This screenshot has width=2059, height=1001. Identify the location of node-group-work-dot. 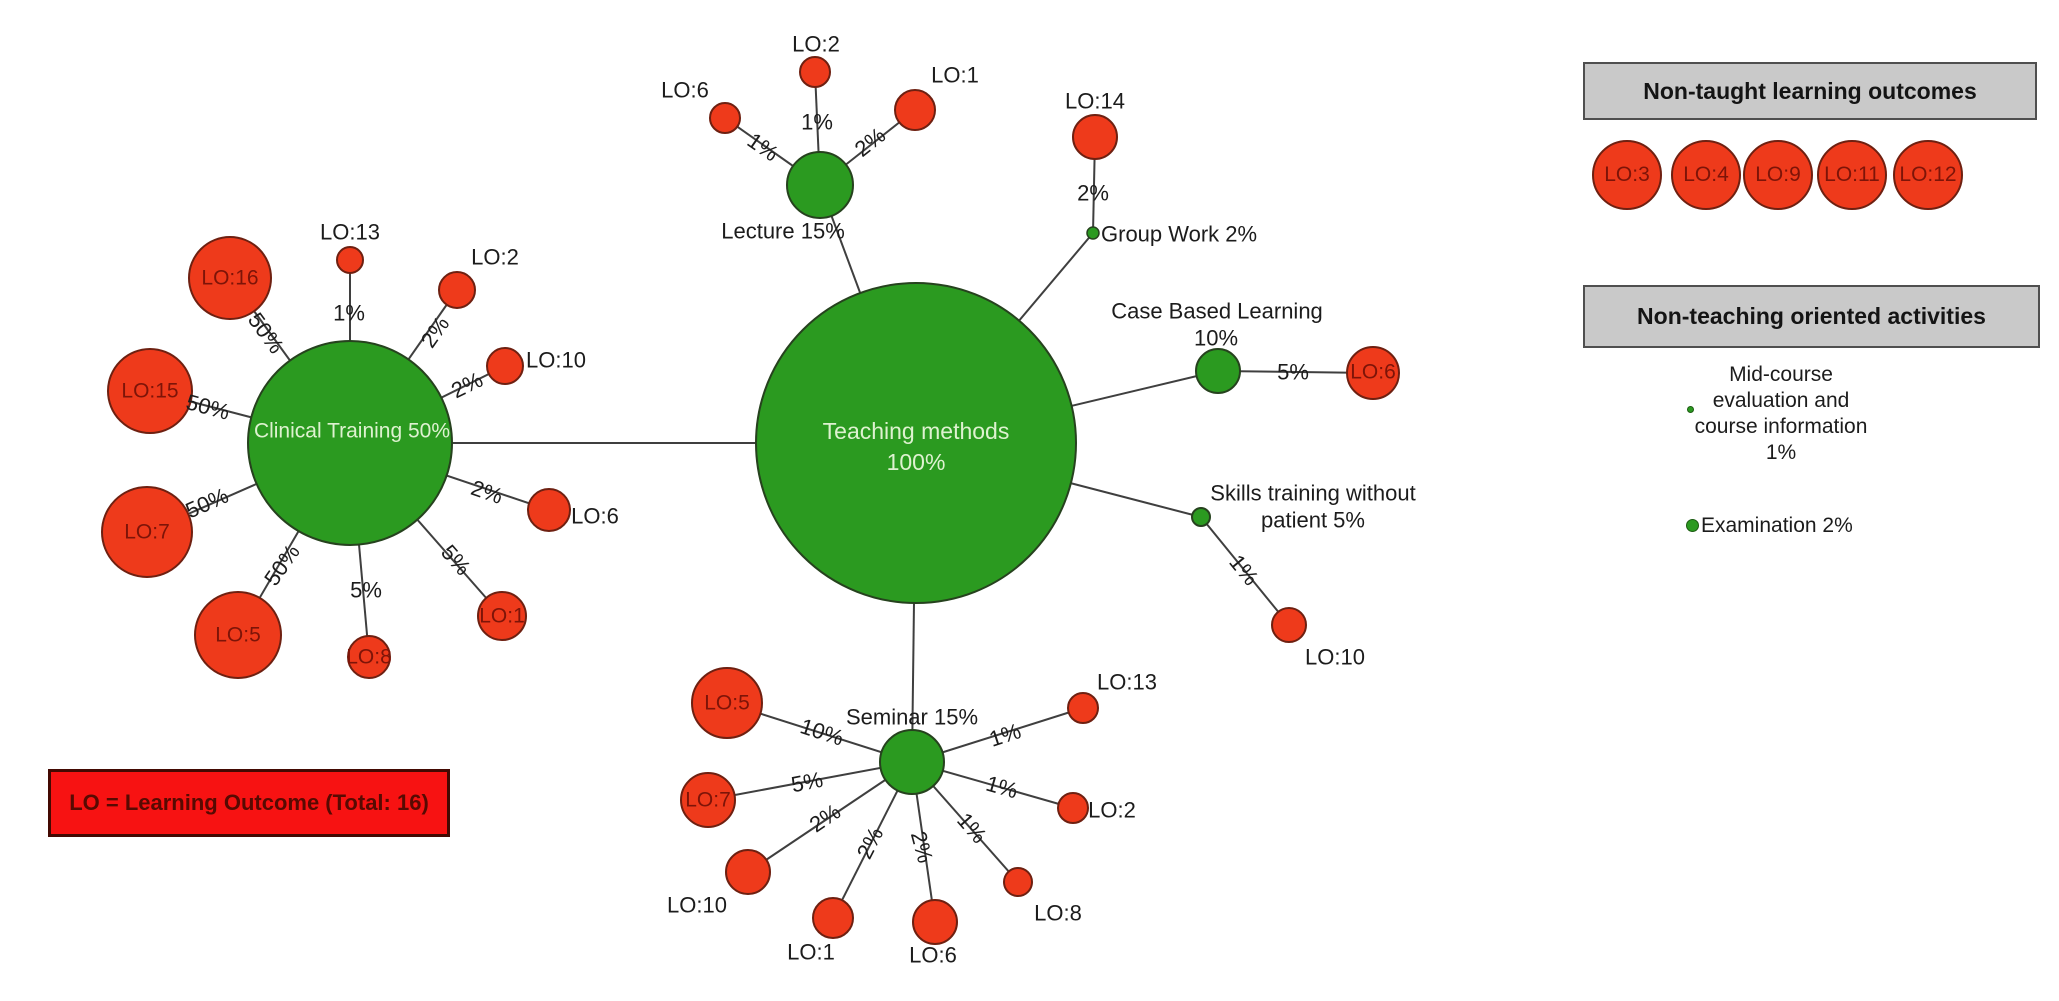
(1093, 233).